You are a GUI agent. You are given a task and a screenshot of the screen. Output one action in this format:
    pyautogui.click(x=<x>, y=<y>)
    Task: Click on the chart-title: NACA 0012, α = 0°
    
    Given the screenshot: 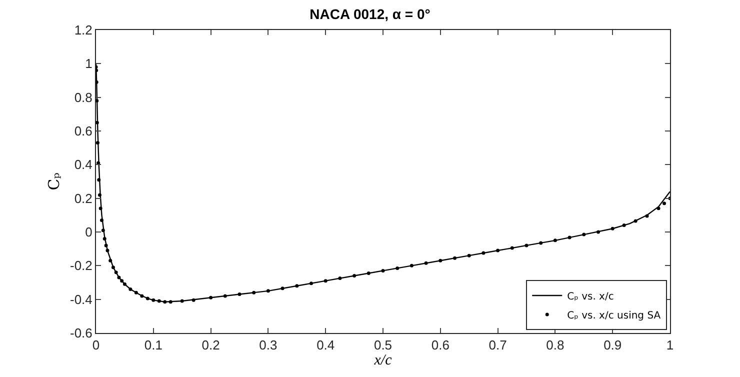 What is the action you would take?
    pyautogui.click(x=370, y=14)
    